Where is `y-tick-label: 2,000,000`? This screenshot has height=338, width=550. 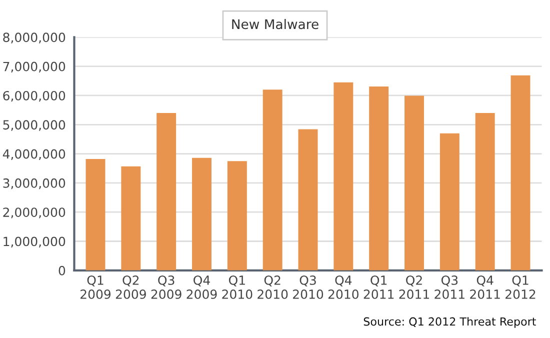
y-tick-label: 2,000,000 is located at coordinates (34, 213).